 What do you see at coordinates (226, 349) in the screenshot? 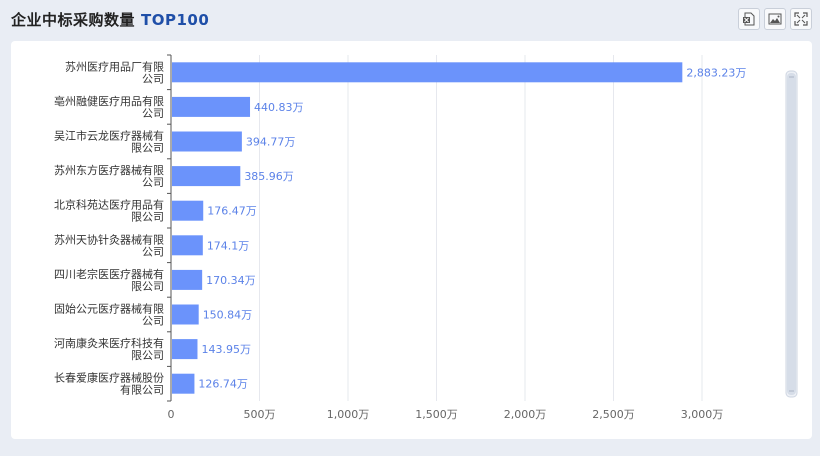
I see `data-label: 143.95万` at bounding box center [226, 349].